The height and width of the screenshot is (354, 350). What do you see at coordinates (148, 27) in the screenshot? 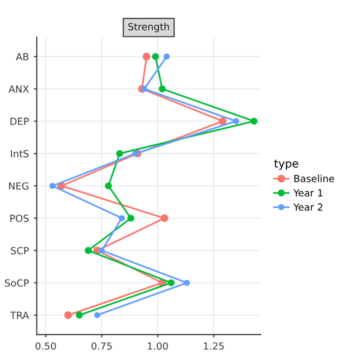
I see `chart-title: Strength` at bounding box center [148, 27].